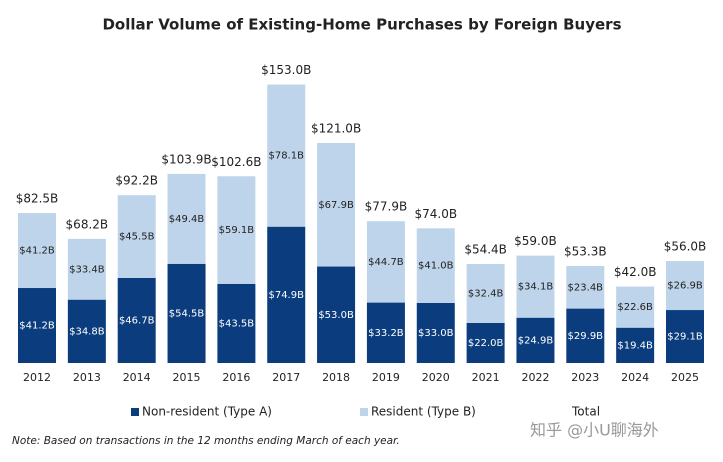 This screenshot has height=462, width=723. Describe the element at coordinates (236, 377) in the screenshot. I see `x-tick-label: 2016` at that location.